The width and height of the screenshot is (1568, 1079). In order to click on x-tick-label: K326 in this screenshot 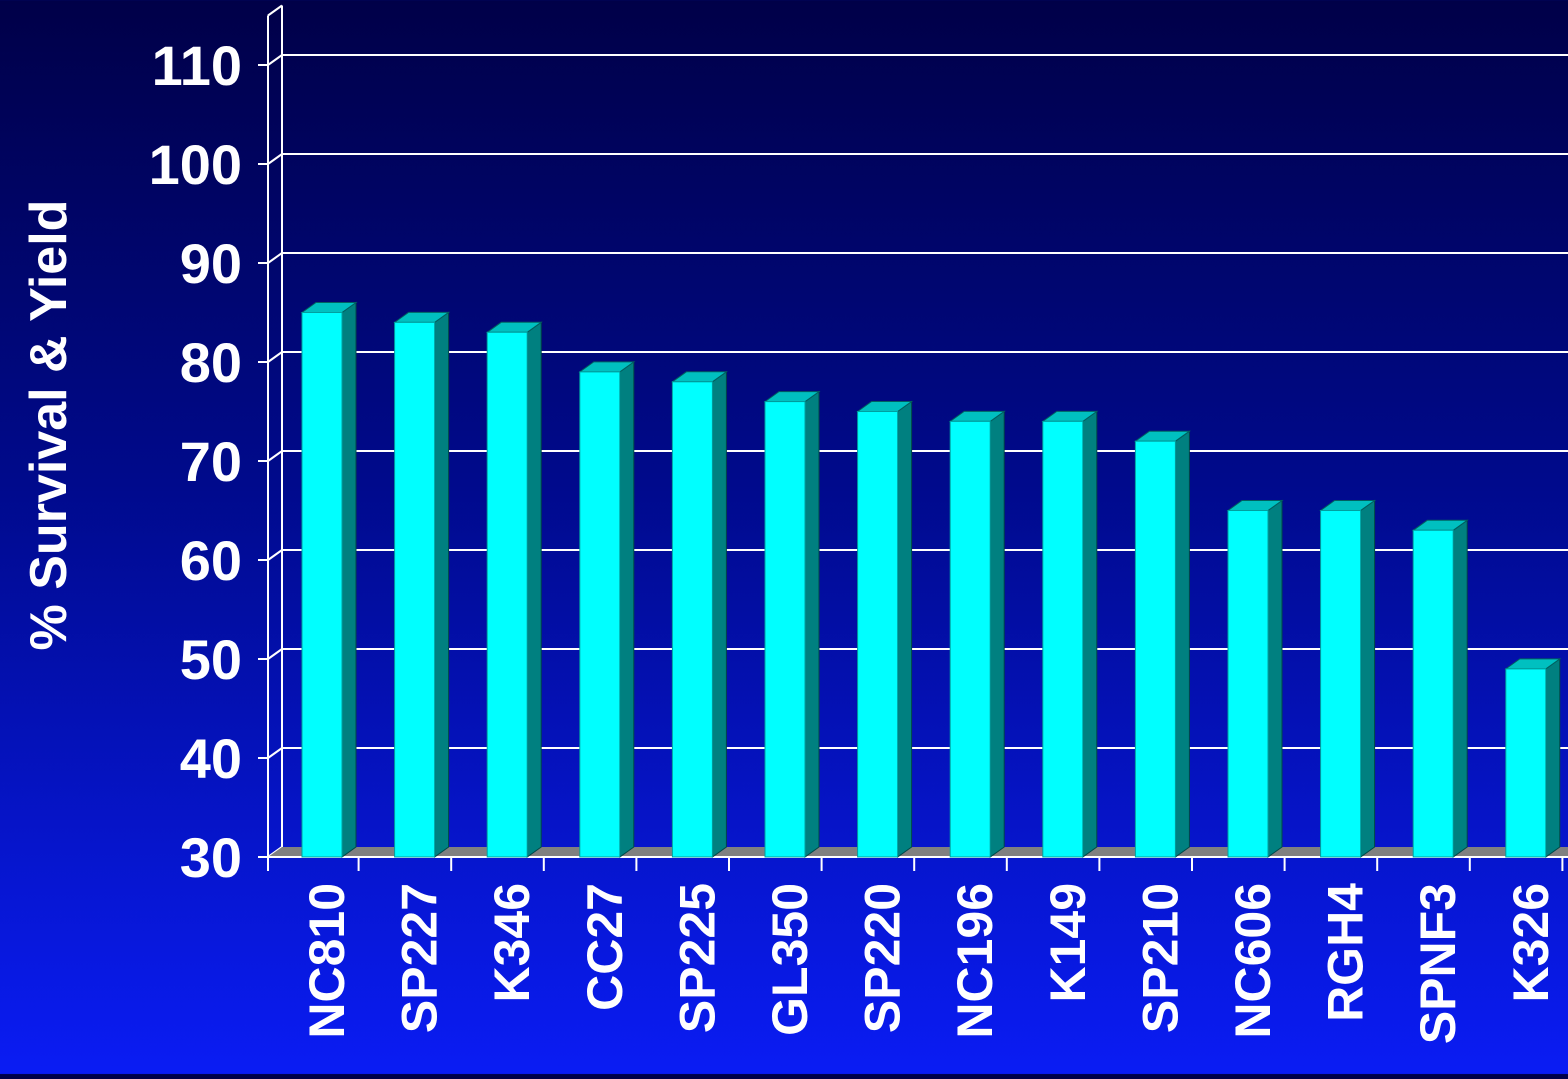, I will do `click(1531, 943)`.